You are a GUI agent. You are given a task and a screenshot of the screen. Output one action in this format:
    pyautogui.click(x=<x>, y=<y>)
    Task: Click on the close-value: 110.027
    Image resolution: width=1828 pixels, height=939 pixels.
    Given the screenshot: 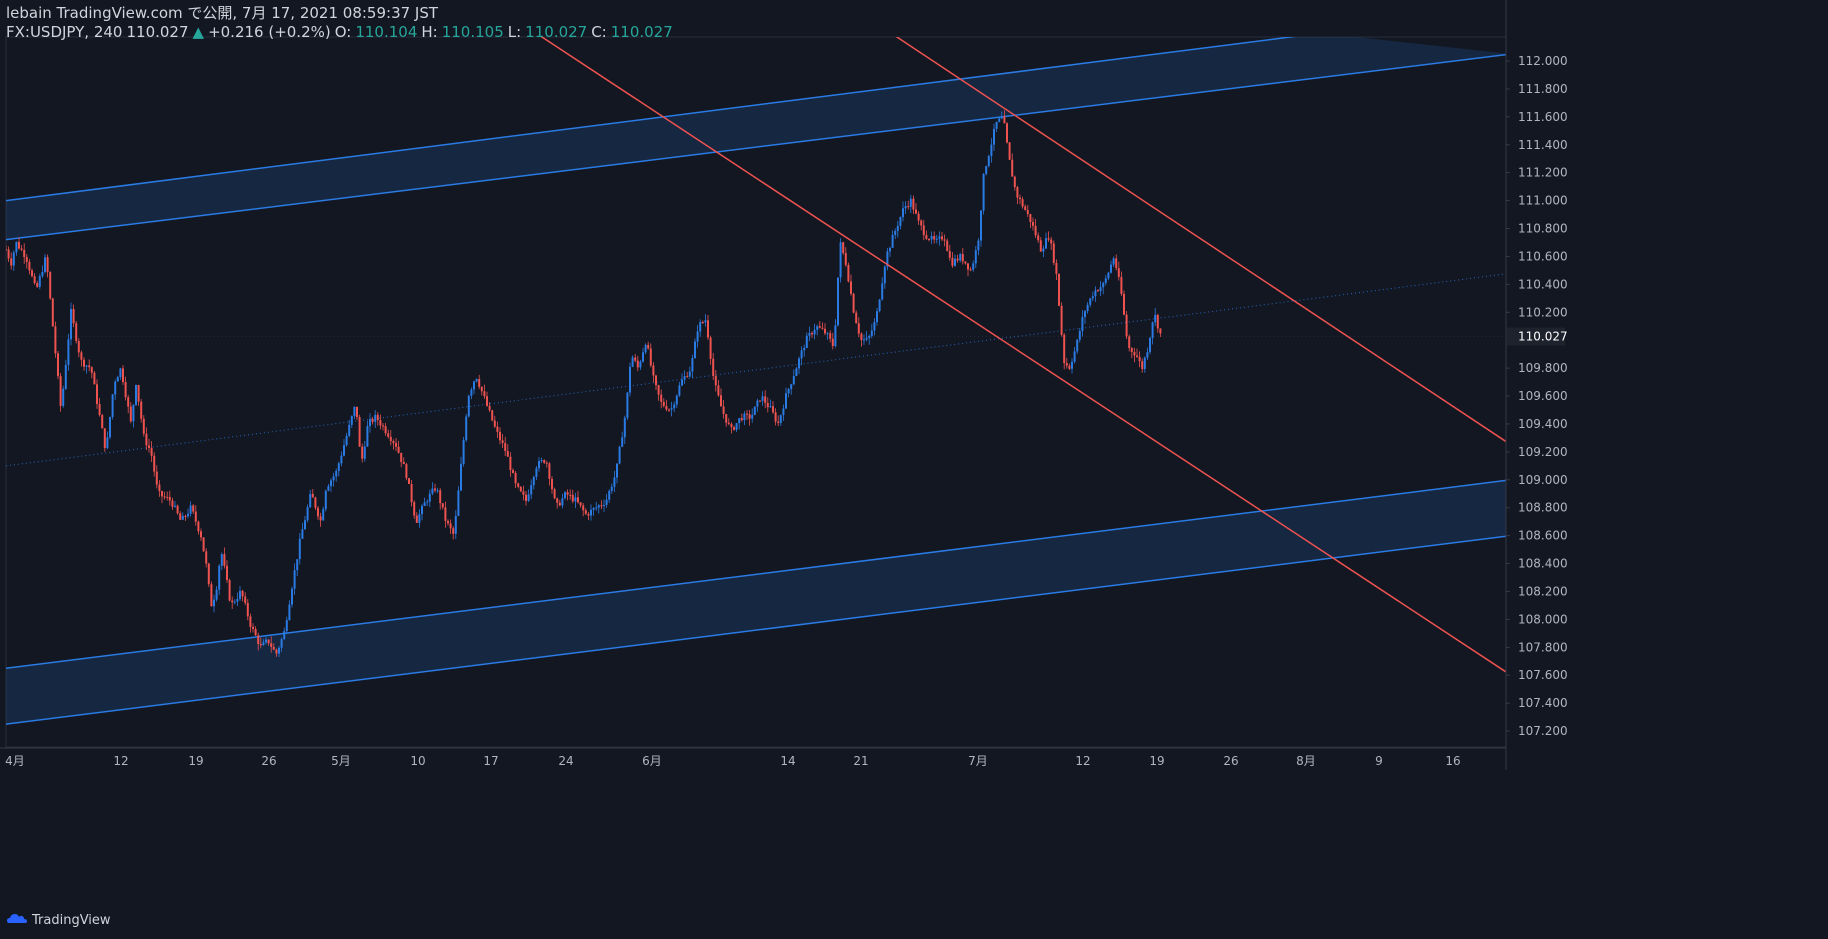 What is the action you would take?
    pyautogui.click(x=641, y=32)
    